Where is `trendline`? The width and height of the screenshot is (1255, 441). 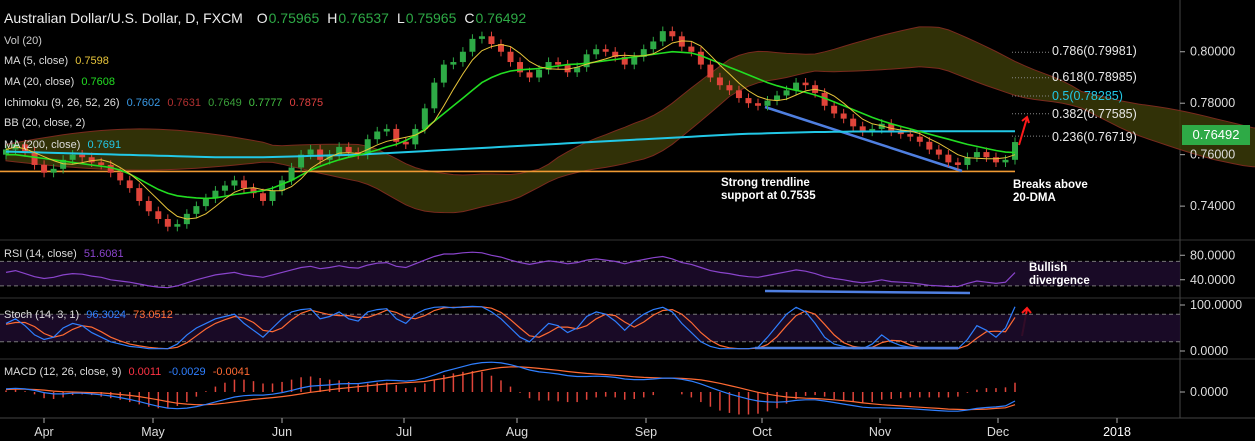
trendline is located at coordinates (863, 139).